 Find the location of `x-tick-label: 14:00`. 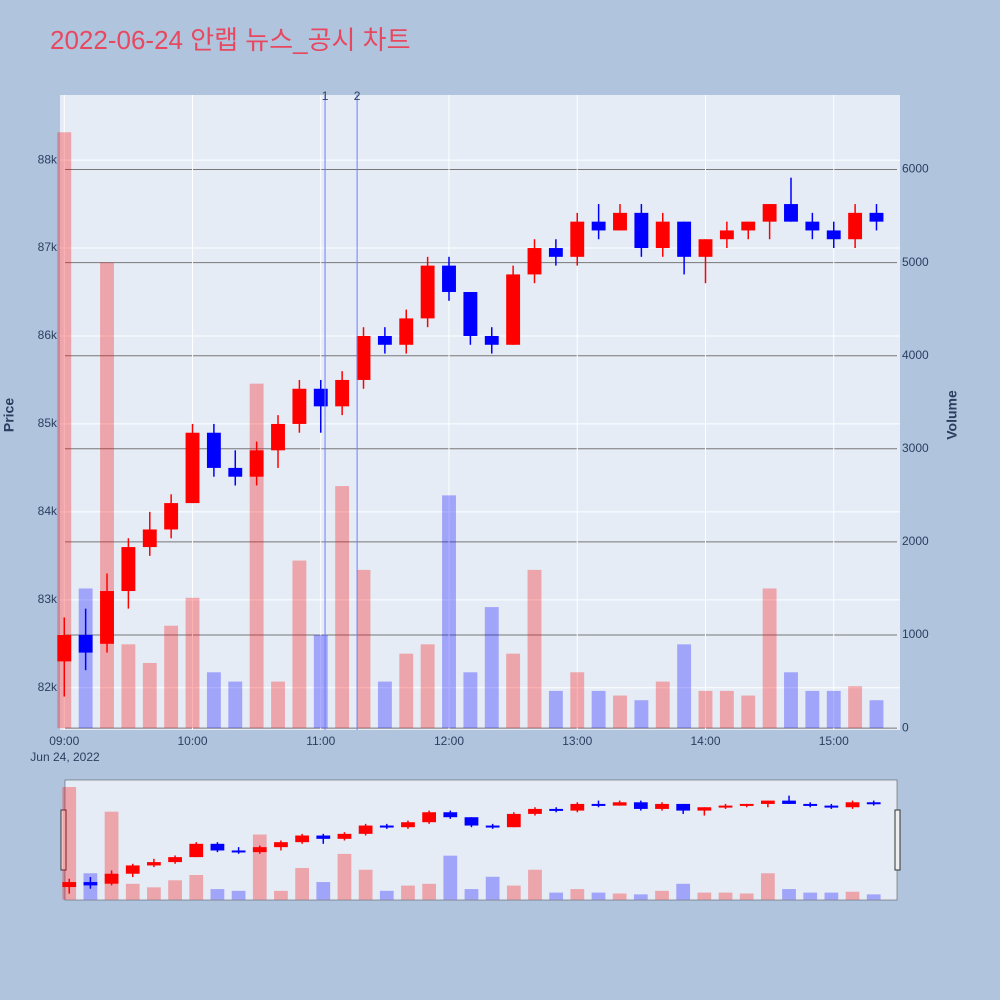

x-tick-label: 14:00 is located at coordinates (705, 741).